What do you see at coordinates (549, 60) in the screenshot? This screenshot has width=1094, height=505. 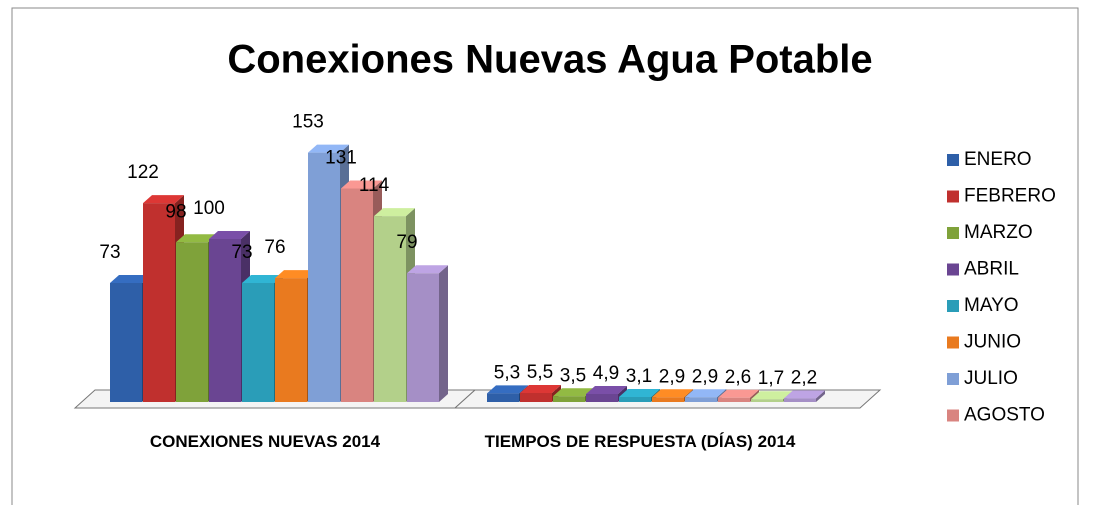 I see `chart-title: Conexiones Nuevas Agua Potable` at bounding box center [549, 60].